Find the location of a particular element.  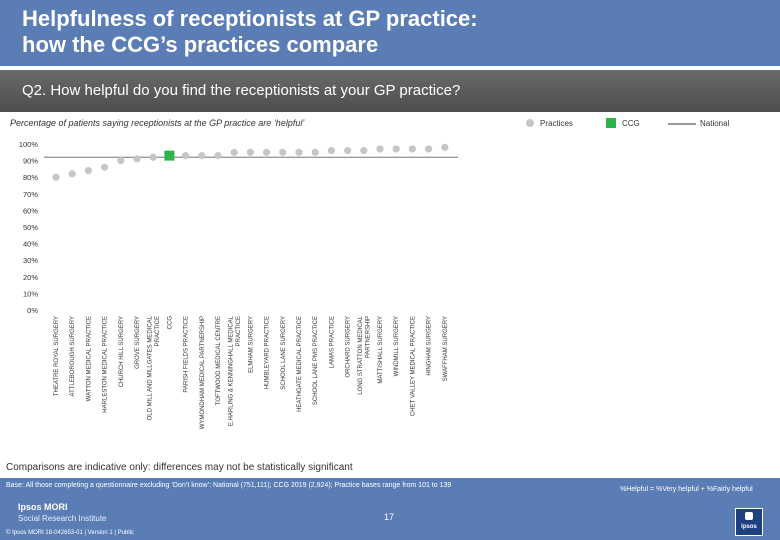

x-tick-label: HARLESTON MEDICAL PRACTICE is located at coordinates (106, 364).